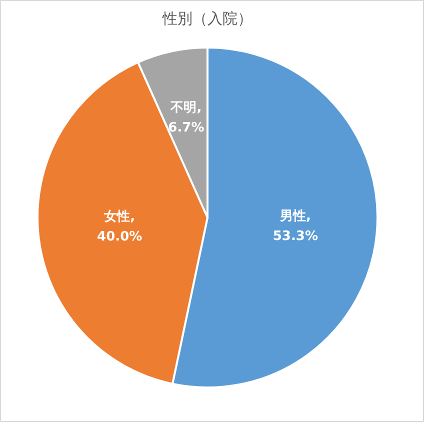 Image resolution: width=426 pixels, height=424 pixels. Describe the element at coordinates (207, 19) in the screenshot. I see `chart-title: 性別（入院）` at that location.